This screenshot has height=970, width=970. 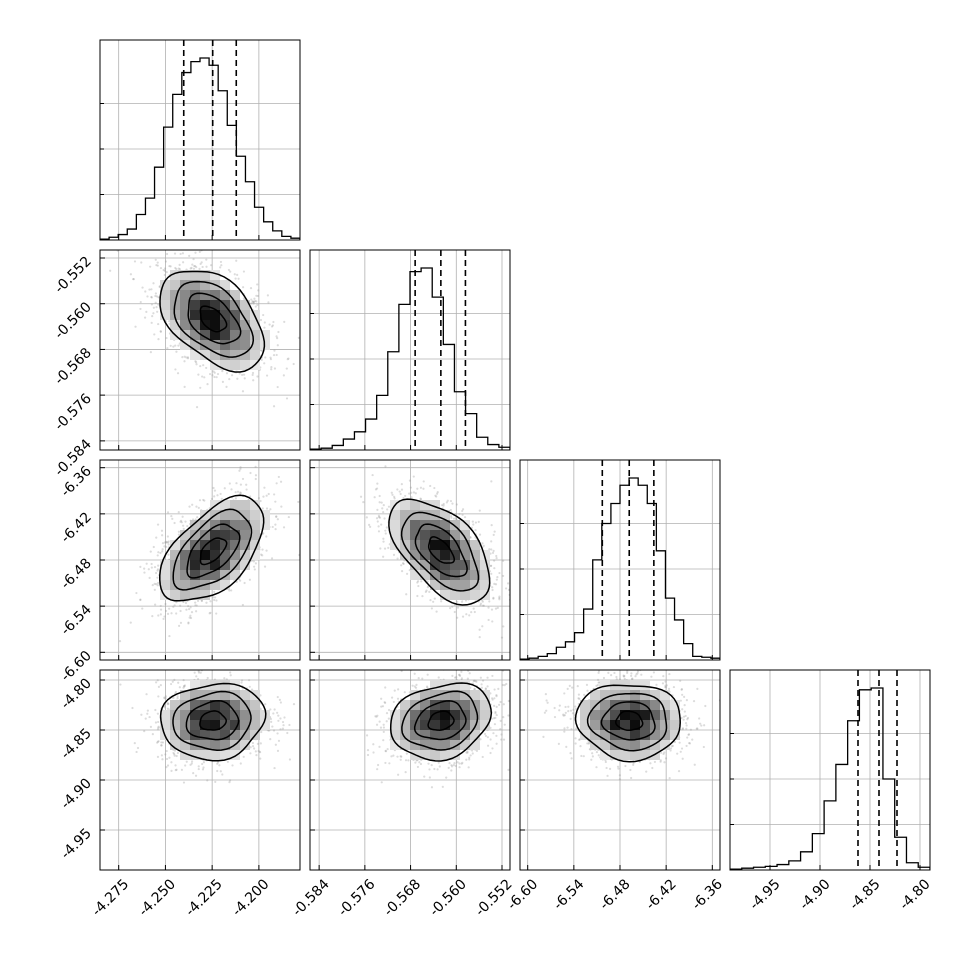 What do you see at coordinates (200, 350) in the screenshot?
I see `panel-frame` at bounding box center [200, 350].